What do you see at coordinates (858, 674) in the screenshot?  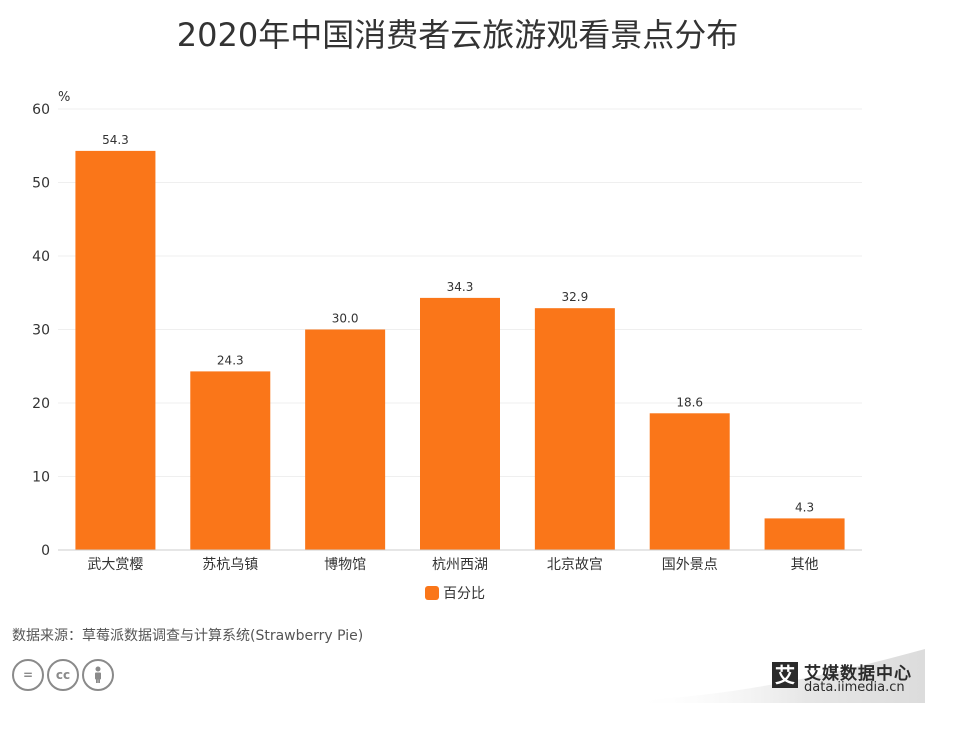 I see `logo-name: 艾媒数据中心` at bounding box center [858, 674].